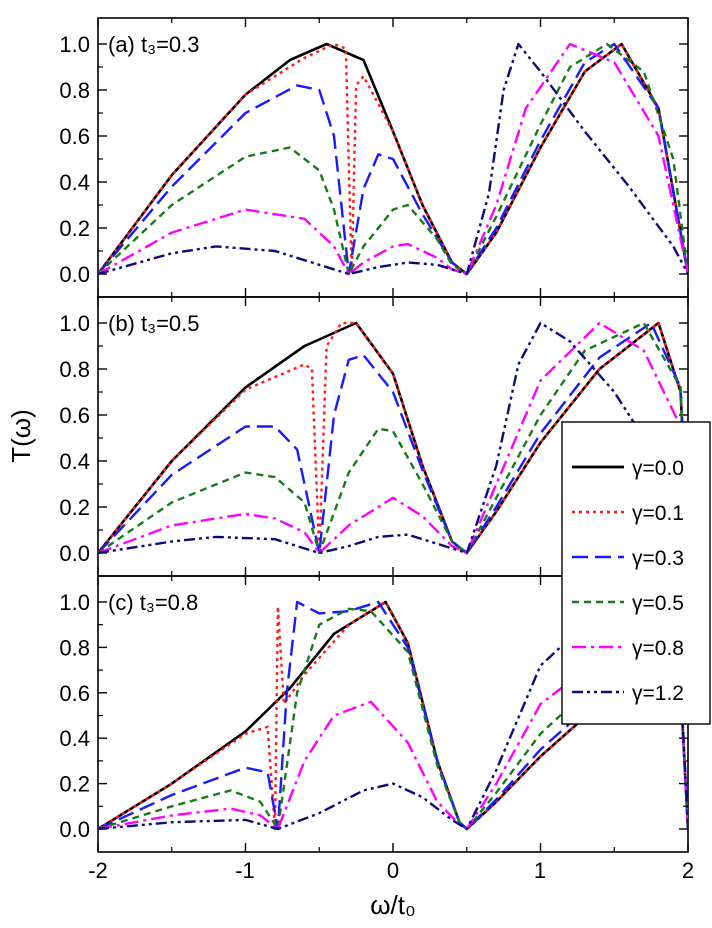  What do you see at coordinates (540, 870) in the screenshot?
I see `x-tick-label: 1` at bounding box center [540, 870].